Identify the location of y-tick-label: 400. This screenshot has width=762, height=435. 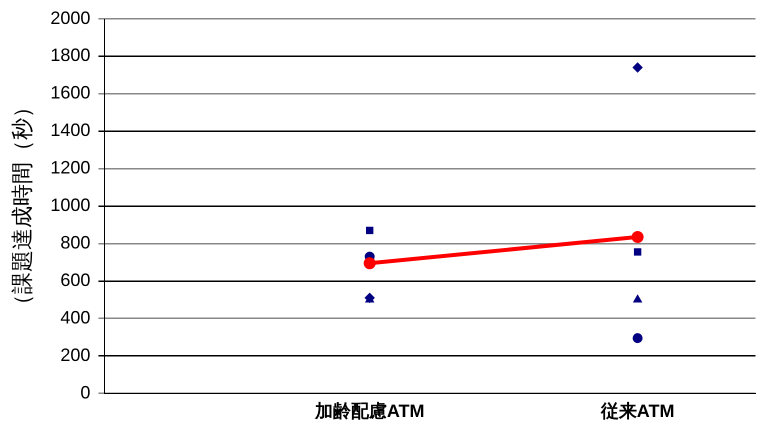
(75, 317).